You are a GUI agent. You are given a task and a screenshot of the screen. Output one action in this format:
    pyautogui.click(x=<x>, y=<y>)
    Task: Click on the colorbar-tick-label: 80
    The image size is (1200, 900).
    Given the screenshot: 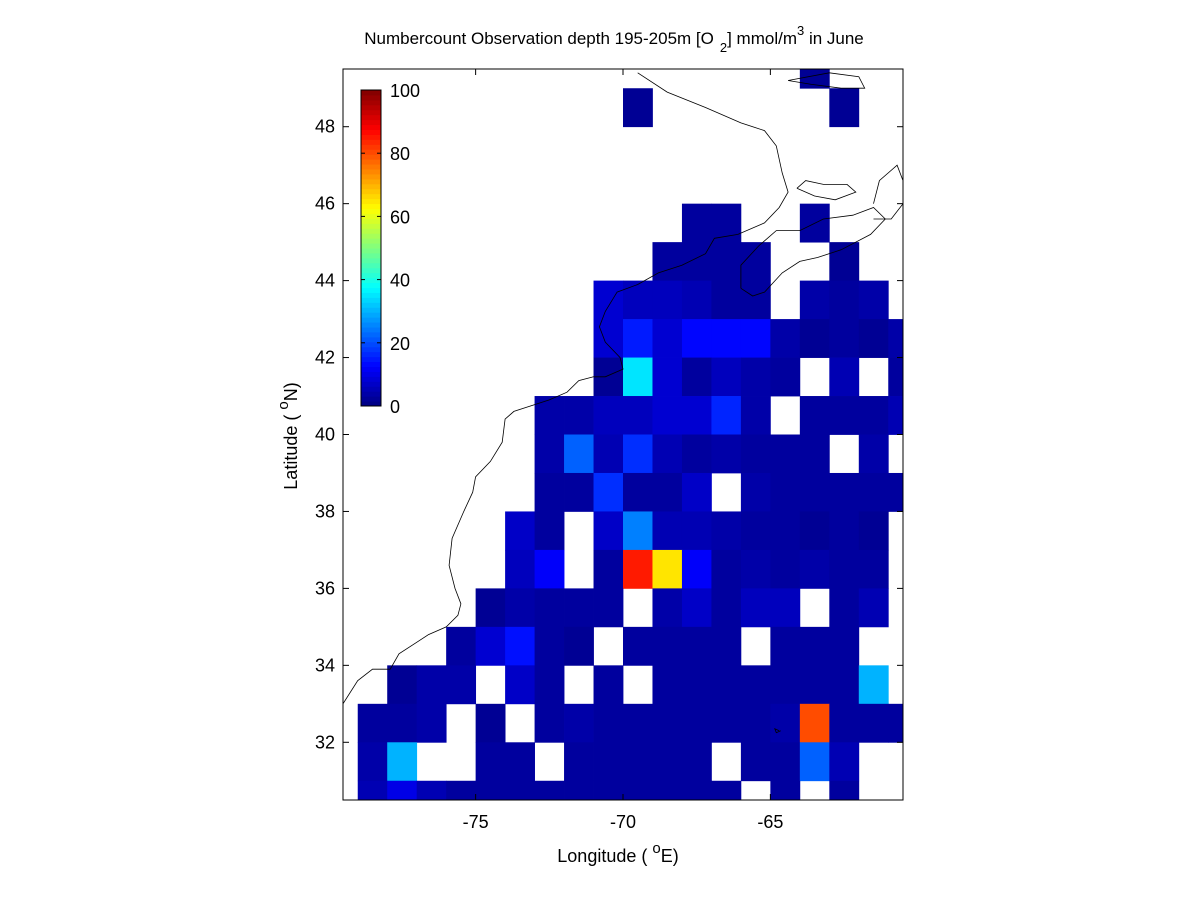 What is the action you would take?
    pyautogui.click(x=400, y=154)
    